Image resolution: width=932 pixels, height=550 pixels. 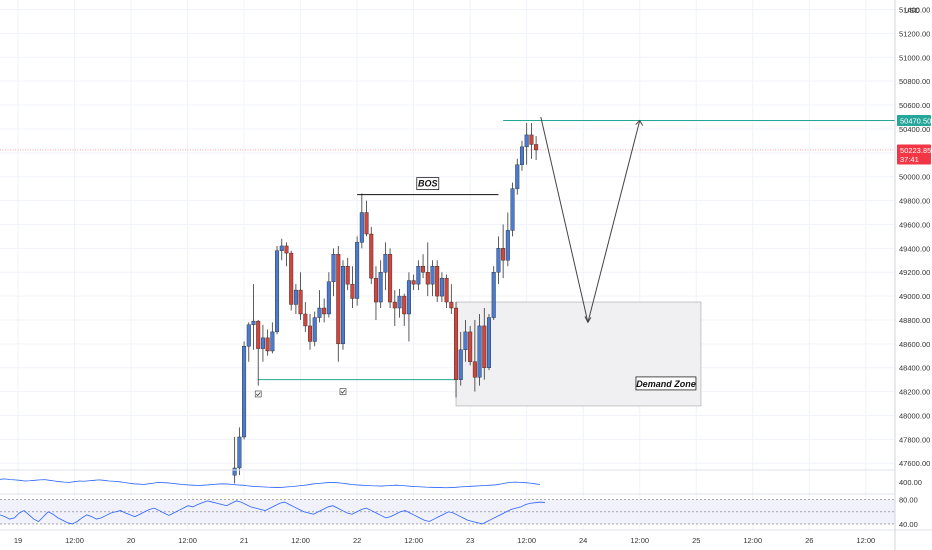 I want to click on demand-zone-label: Demand Zone, so click(x=666, y=384).